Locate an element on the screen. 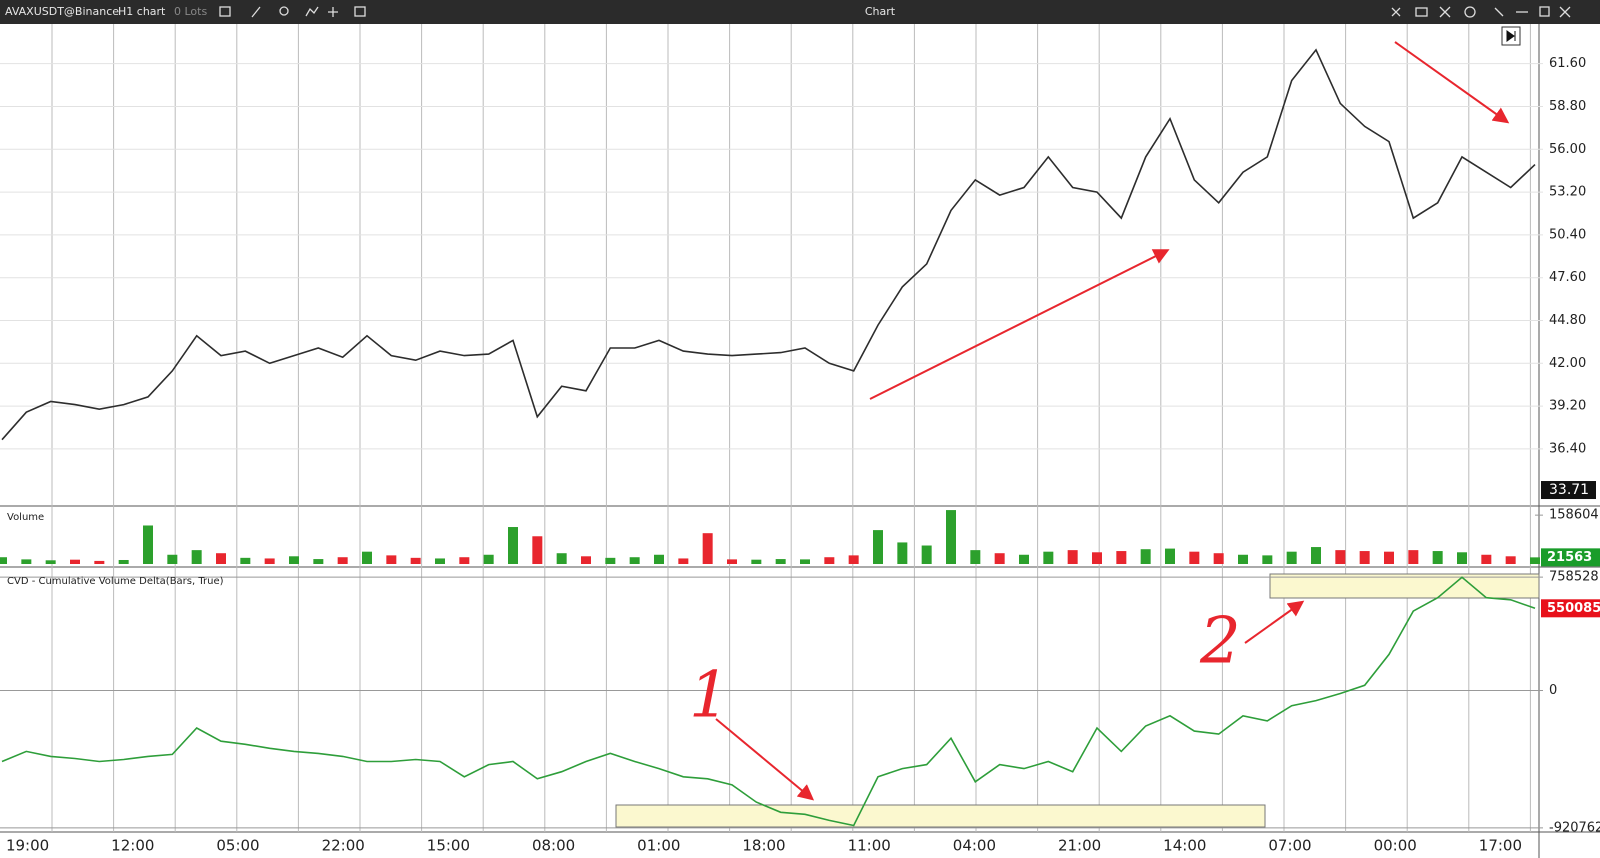 The width and height of the screenshot is (1600, 858). lots: 0 Lots is located at coordinates (190, 11).